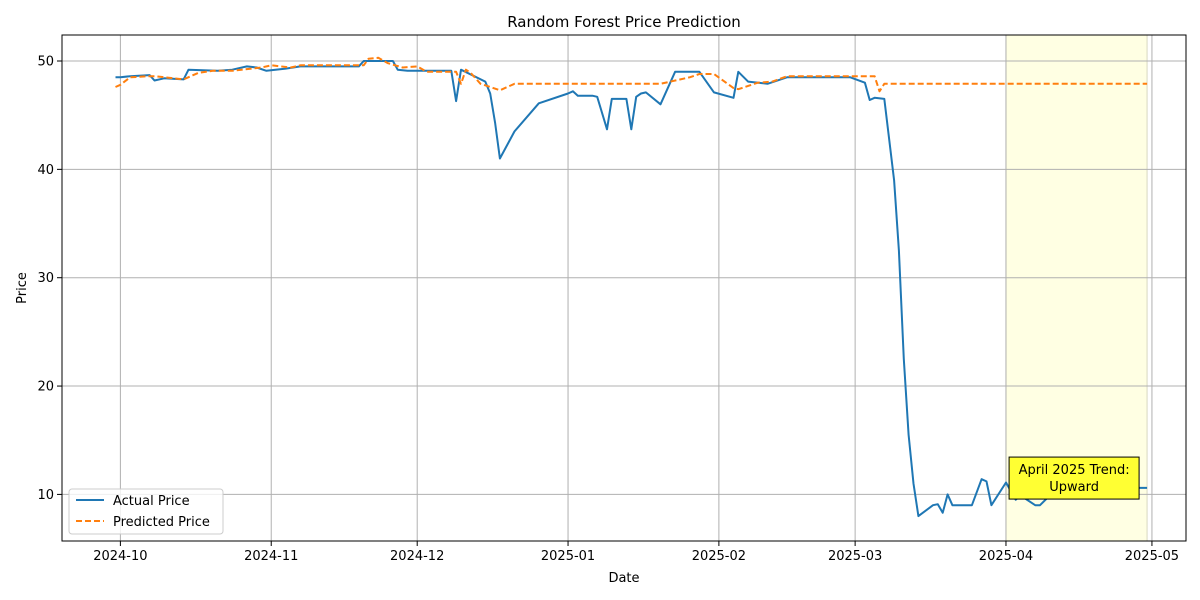 The width and height of the screenshot is (1200, 600). I want to click on legend-label-actual-price: Actual Price, so click(151, 501).